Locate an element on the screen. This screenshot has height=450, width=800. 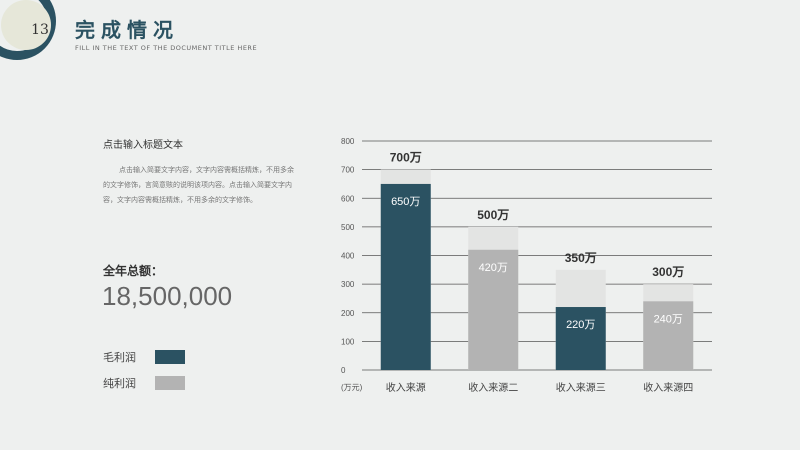
legend-item-net-profit: 纯利润 is located at coordinates (144, 383).